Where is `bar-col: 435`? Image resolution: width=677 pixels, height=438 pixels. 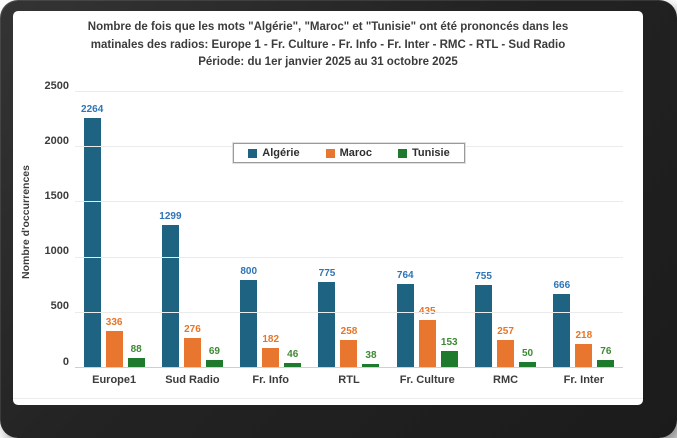
bar-col: 435 is located at coordinates (427, 230).